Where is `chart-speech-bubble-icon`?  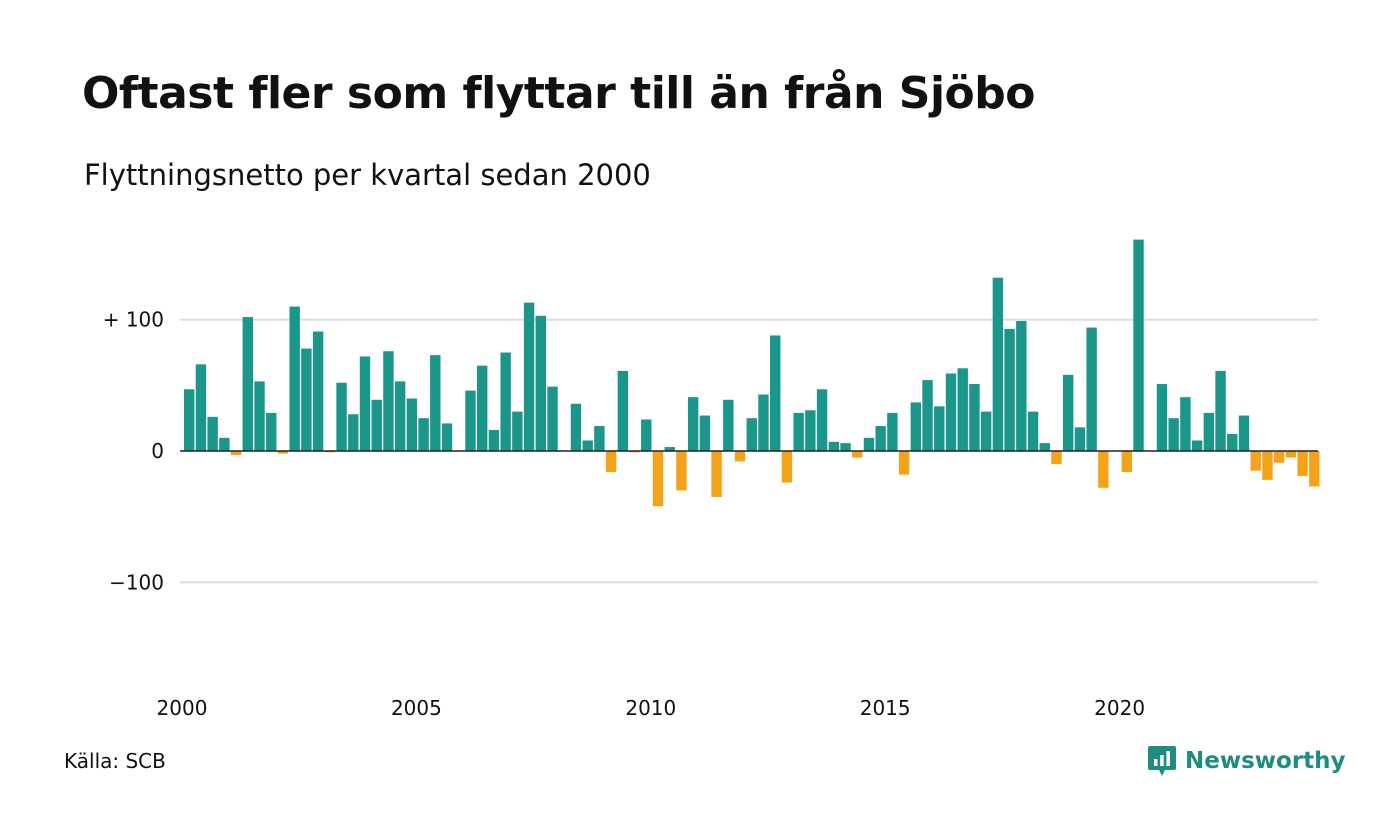
chart-speech-bubble-icon is located at coordinates (1162, 761).